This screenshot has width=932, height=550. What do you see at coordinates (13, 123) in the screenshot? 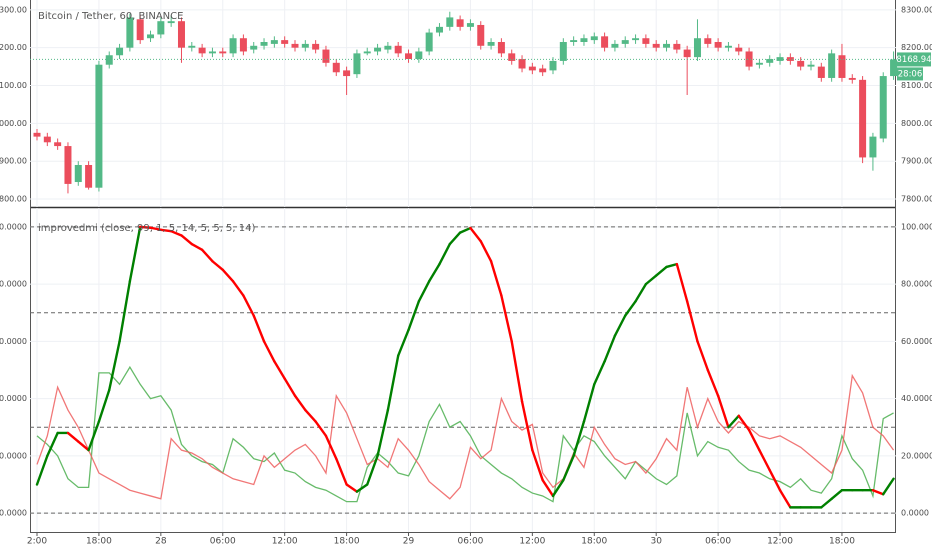
I see `y-tick-label-left: 8000.00` at bounding box center [13, 123].